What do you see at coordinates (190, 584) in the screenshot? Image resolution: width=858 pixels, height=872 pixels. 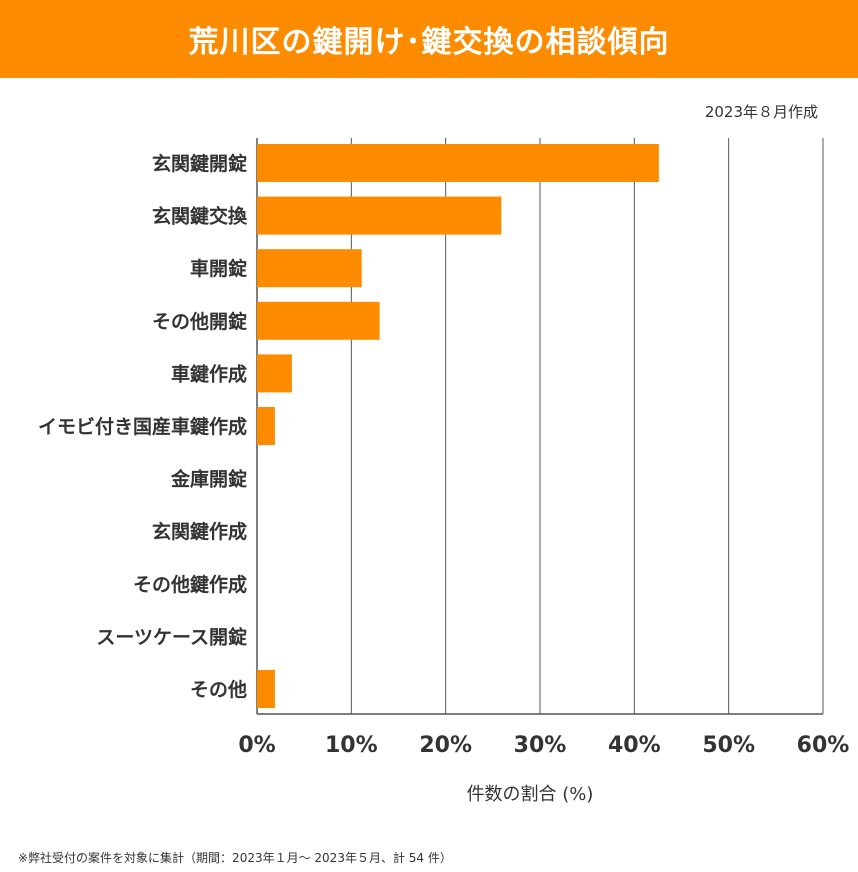 I see `category-label: その他鍵作成` at bounding box center [190, 584].